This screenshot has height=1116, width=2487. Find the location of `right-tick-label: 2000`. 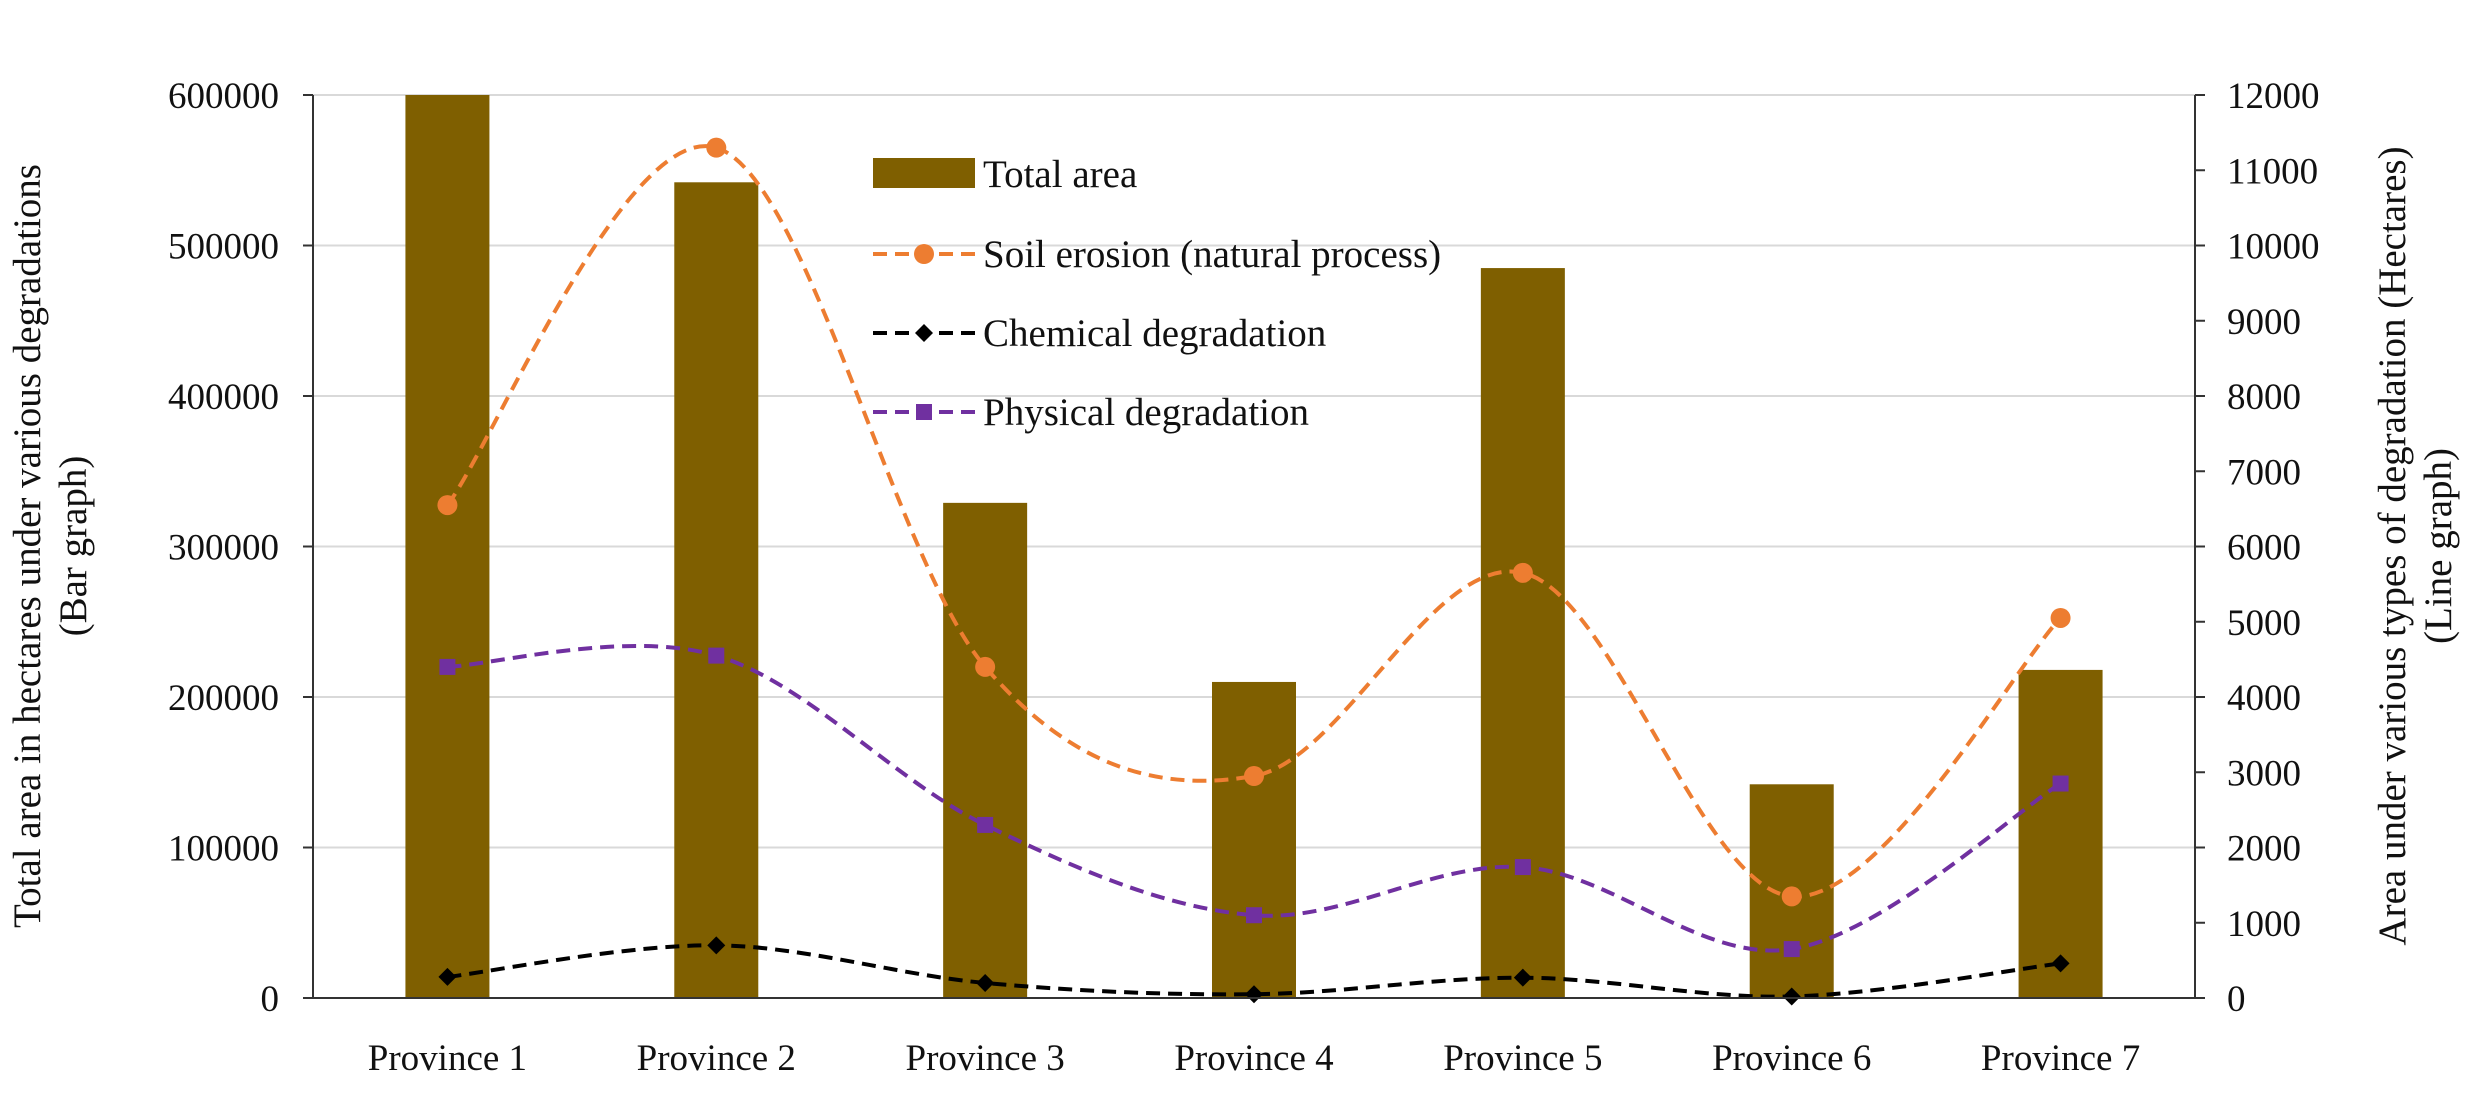

right-tick-label: 2000 is located at coordinates (2264, 849).